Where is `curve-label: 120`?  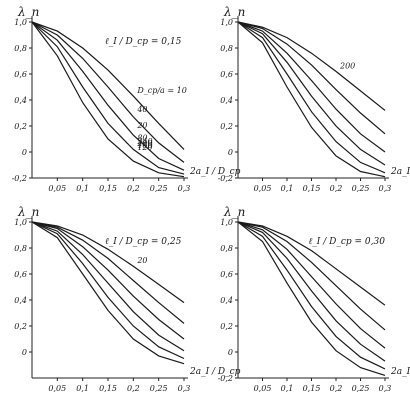 curve-label: 120 is located at coordinates (144, 147).